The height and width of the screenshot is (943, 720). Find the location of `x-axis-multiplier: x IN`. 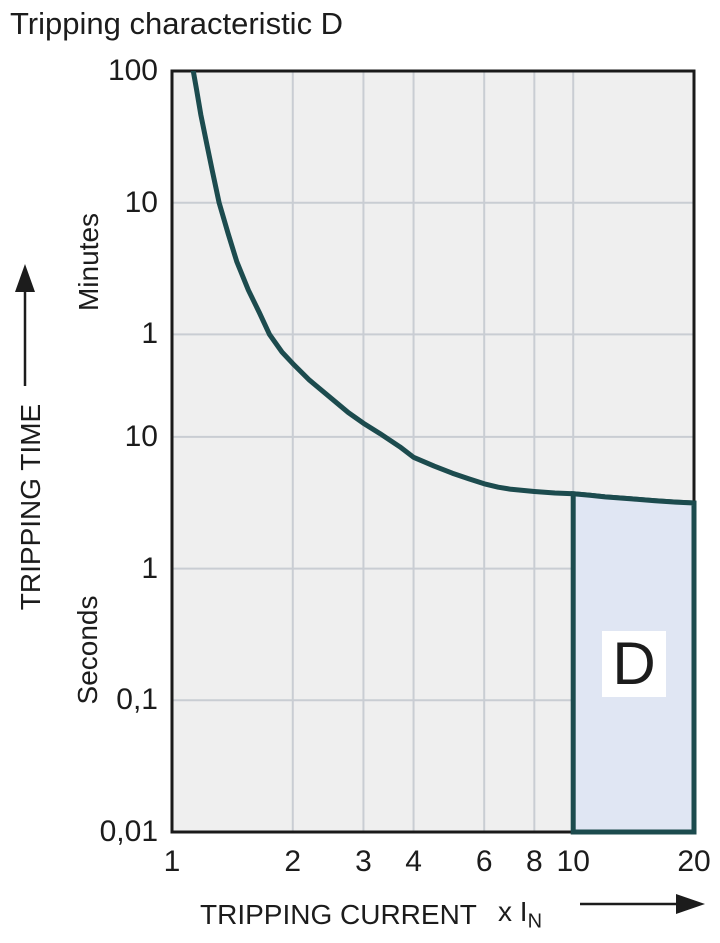

x-axis-multiplier: x IN is located at coordinates (520, 915).